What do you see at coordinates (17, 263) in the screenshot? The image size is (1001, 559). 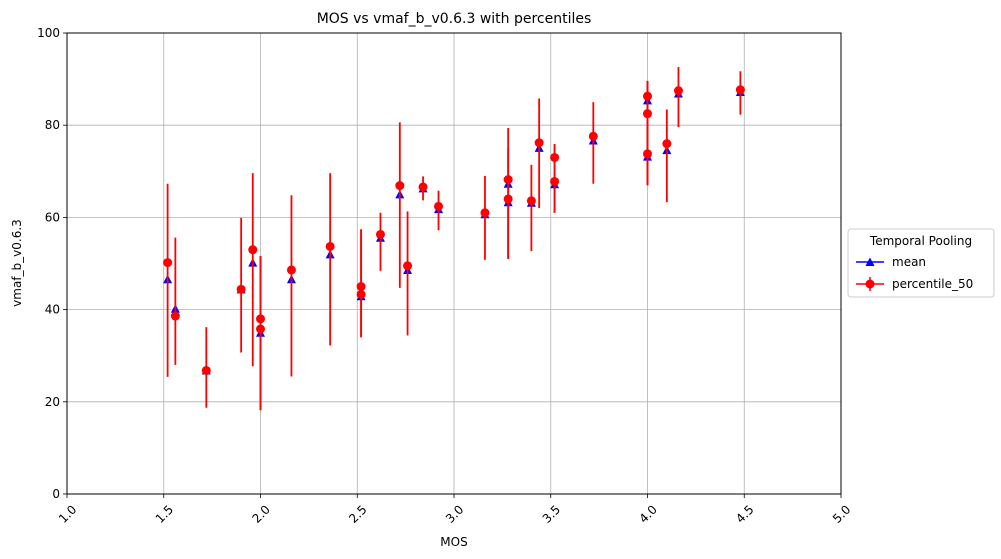 I see `y-axis-label: vmaf_b_v0.6.3` at bounding box center [17, 263].